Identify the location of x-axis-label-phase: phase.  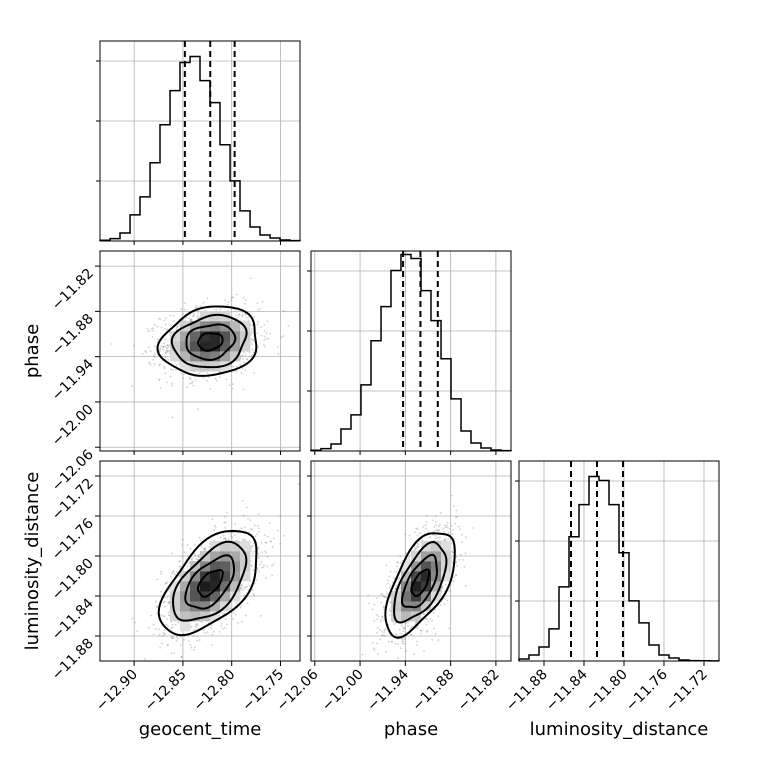
(411, 729).